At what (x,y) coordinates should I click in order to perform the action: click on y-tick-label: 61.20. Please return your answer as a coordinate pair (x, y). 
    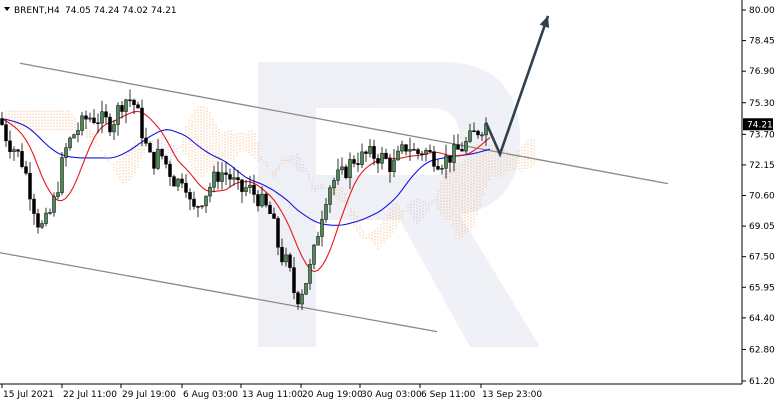
    Looking at the image, I should click on (762, 382).